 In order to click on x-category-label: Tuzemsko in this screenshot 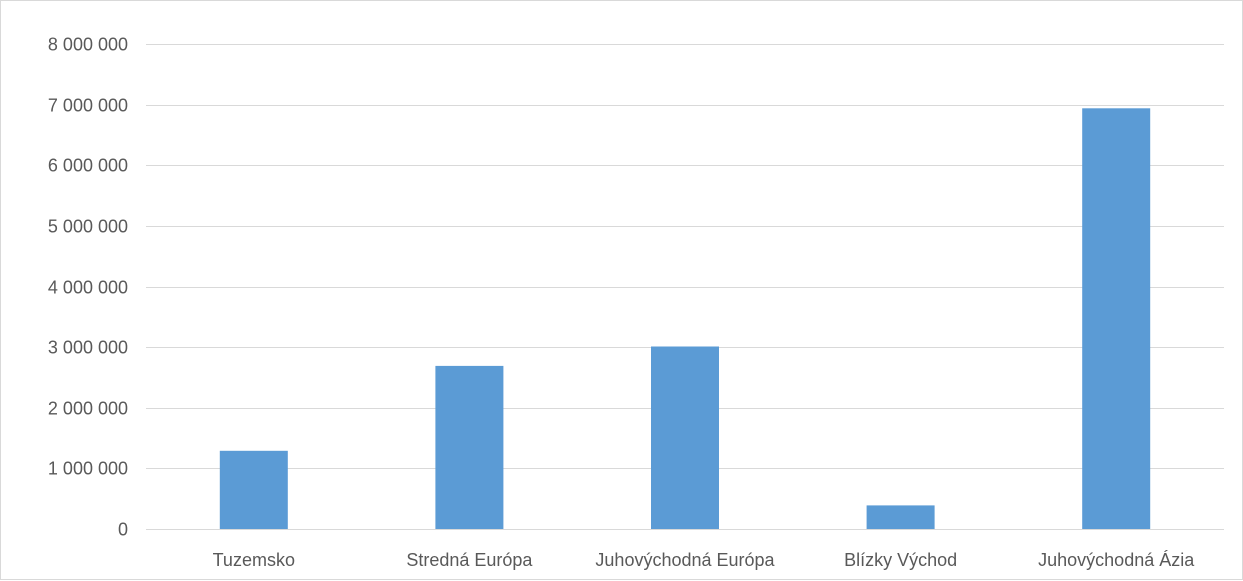, I will do `click(254, 560)`.